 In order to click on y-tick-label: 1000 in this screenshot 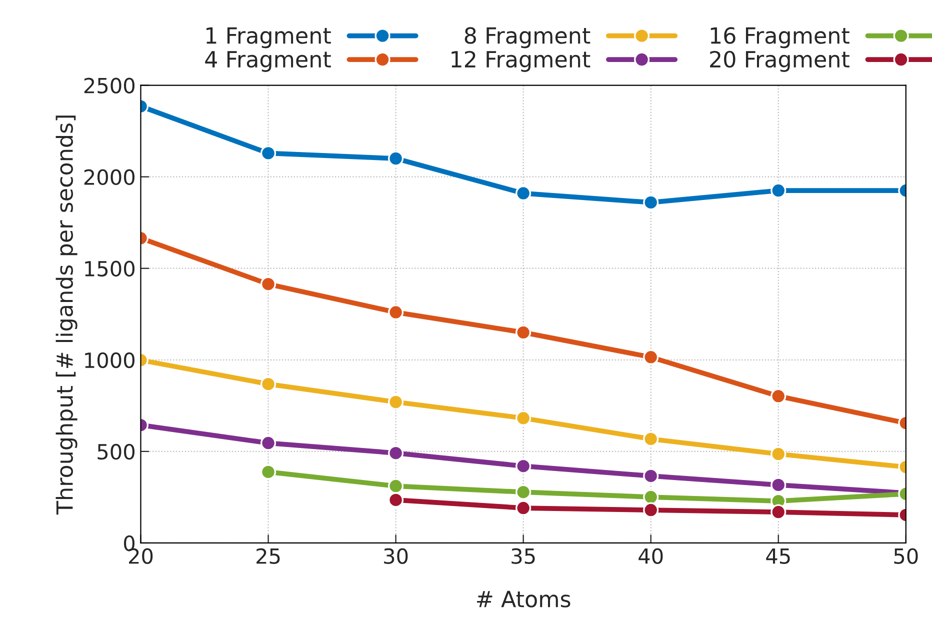, I will do `click(109, 360)`.